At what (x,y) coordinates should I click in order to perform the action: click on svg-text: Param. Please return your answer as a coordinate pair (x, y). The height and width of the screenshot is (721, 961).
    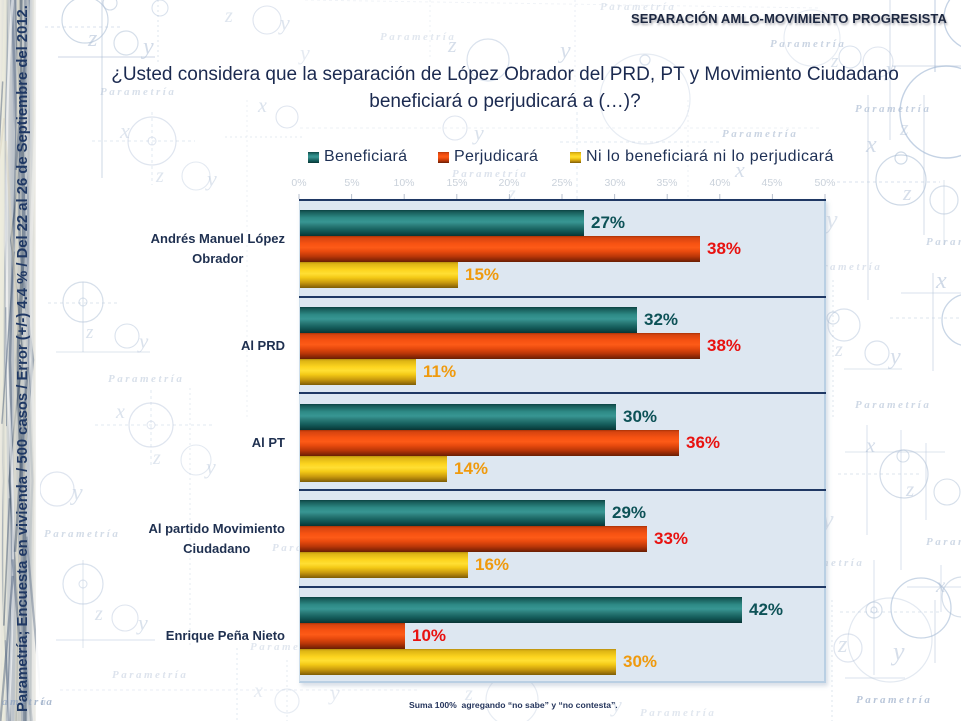
    Looking at the image, I should click on (943, 542).